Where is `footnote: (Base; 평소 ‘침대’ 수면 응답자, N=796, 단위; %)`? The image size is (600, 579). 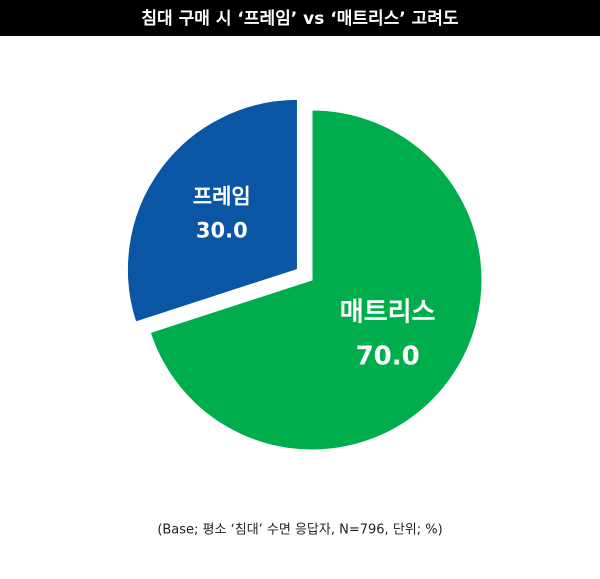 footnote: (Base; 평소 ‘침대’ 수면 응답자, N=796, 단위; %) is located at coordinates (299, 530).